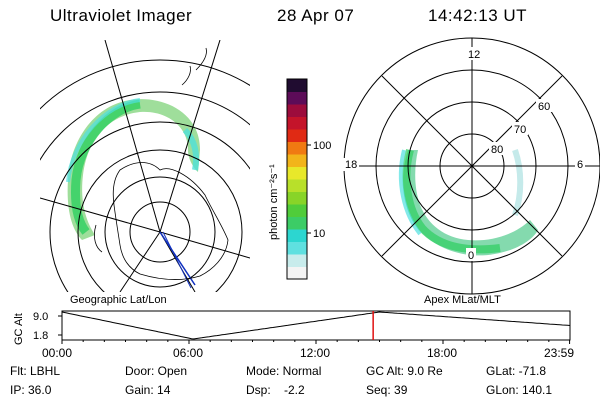 This screenshot has height=400, width=600. I want to click on altitude-curve, so click(316, 325).